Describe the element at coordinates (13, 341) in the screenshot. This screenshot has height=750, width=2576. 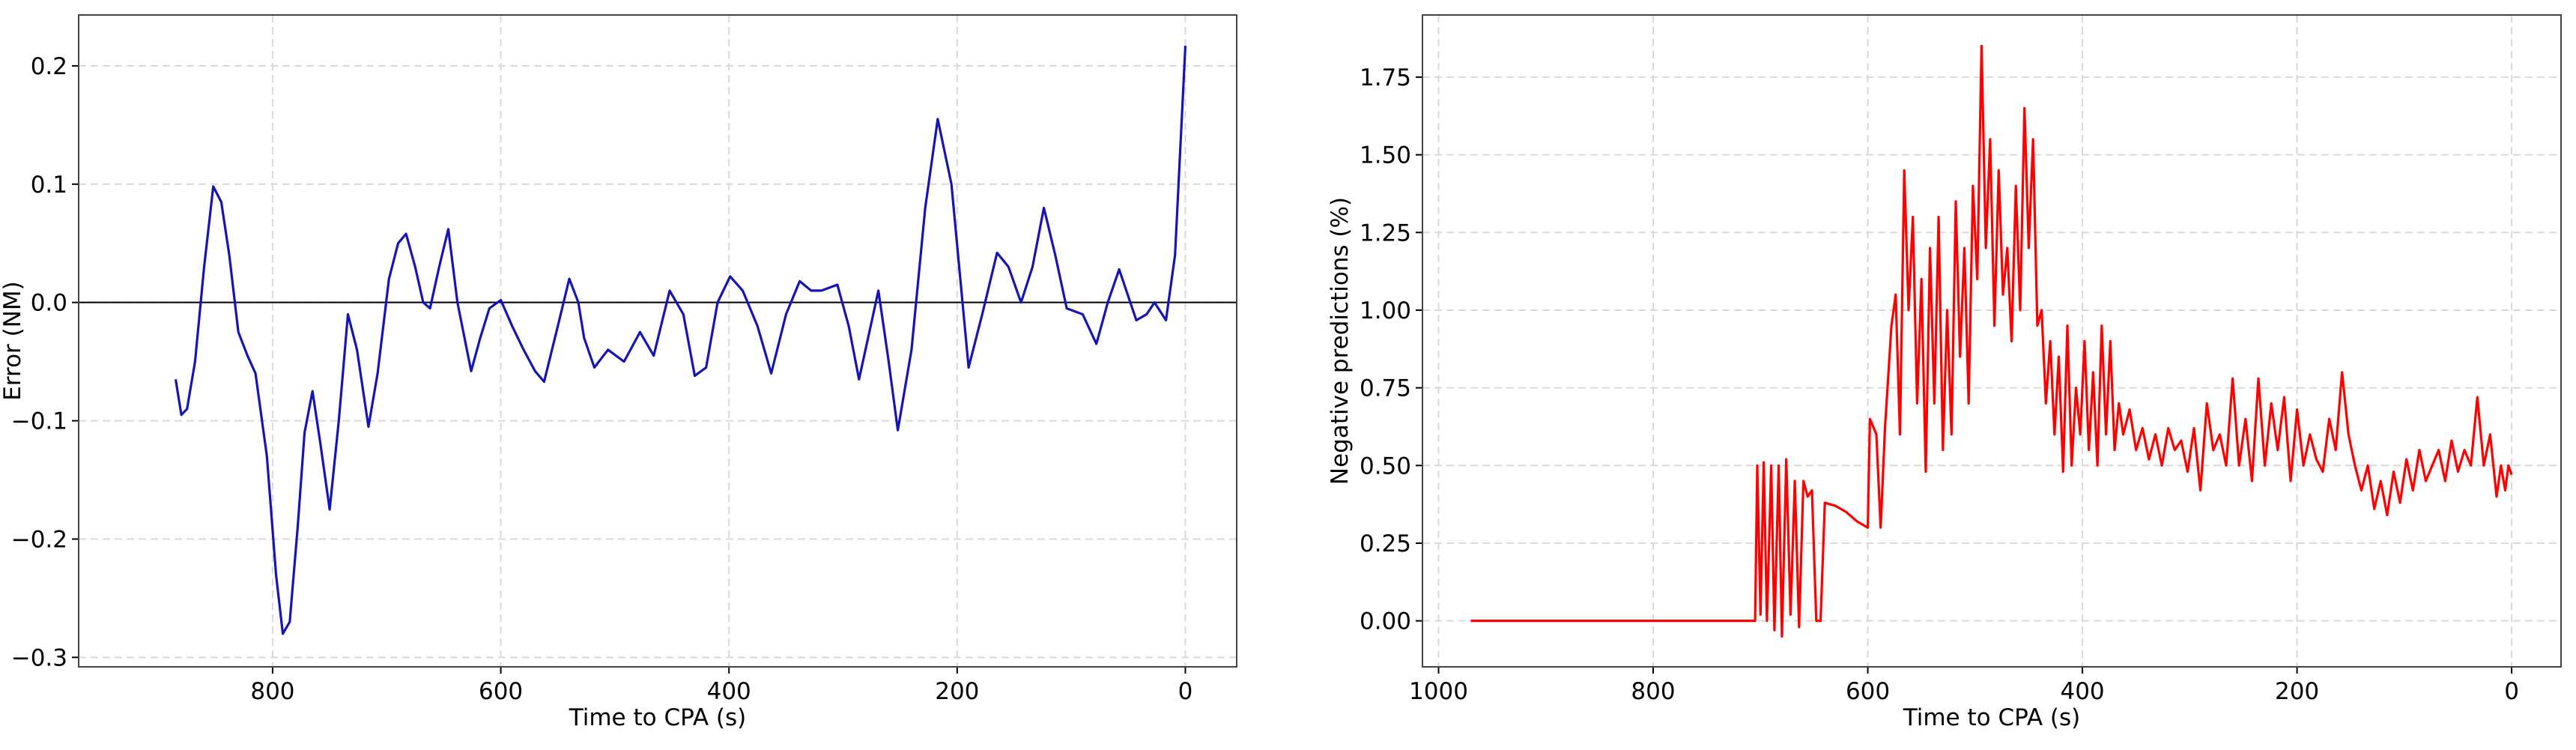
I see `y-axis-label: Error (NM)` at that location.